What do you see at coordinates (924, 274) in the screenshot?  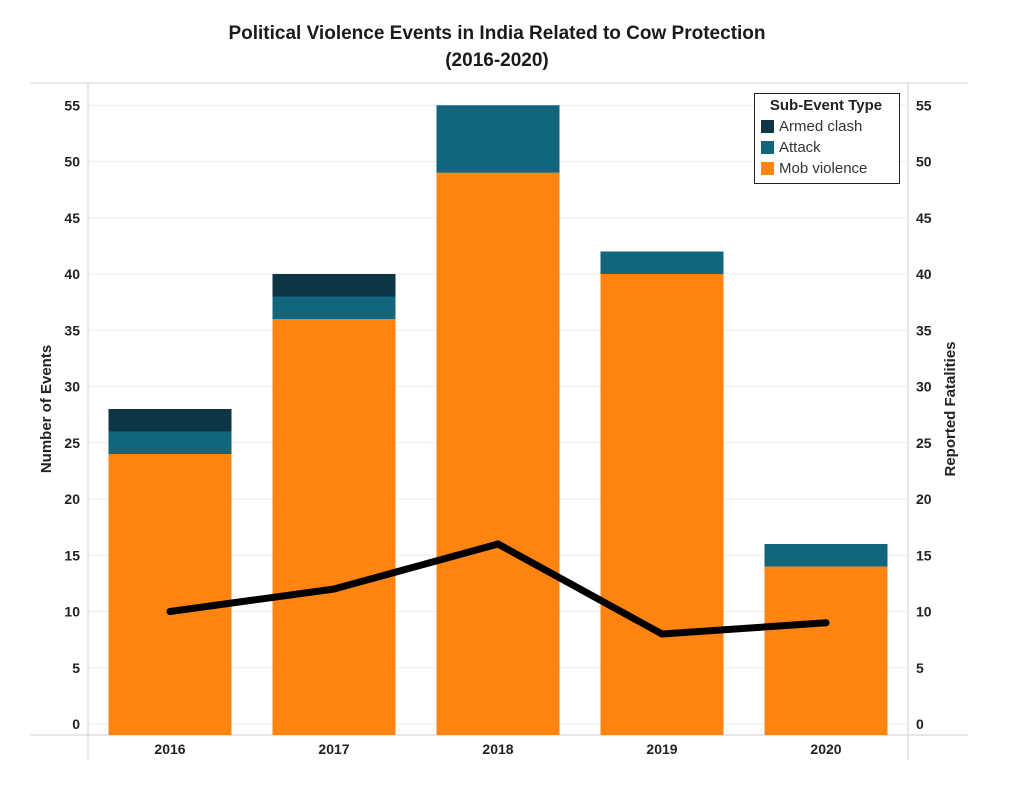 I see `y2-tick-label-40: 40` at bounding box center [924, 274].